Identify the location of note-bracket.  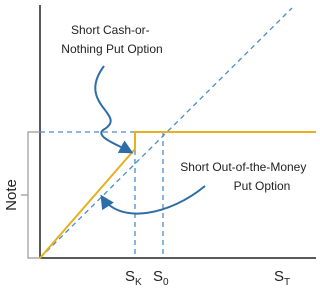
(30, 195).